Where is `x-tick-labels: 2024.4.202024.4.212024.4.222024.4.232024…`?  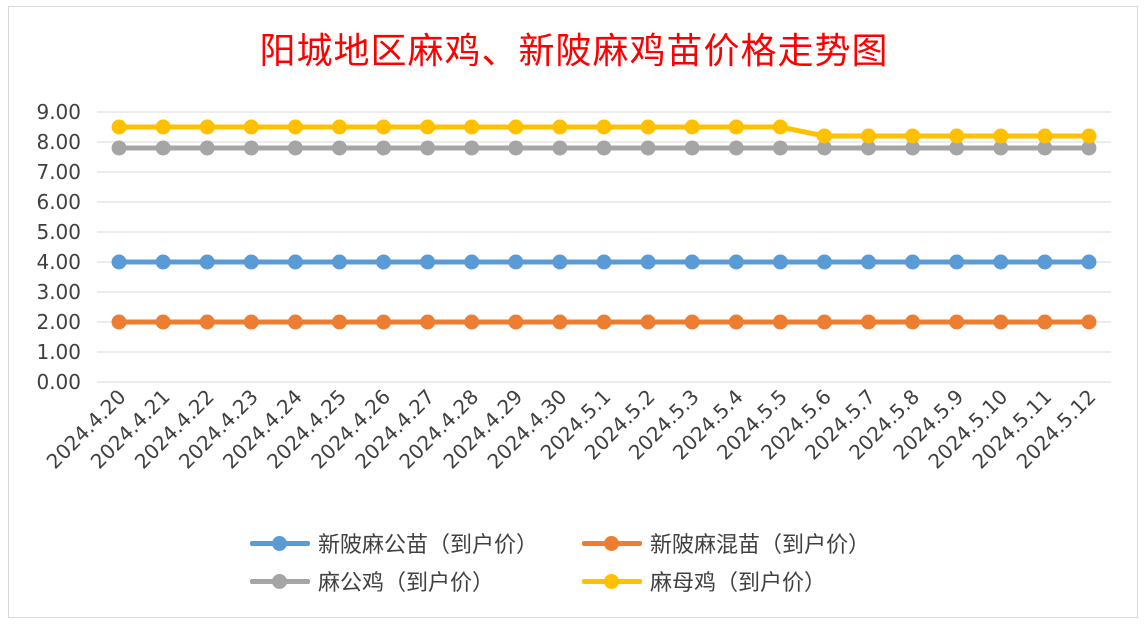
x-tick-labels: 2024.4.202024.4.212024.4.222024.4.232024… is located at coordinates (571, 429).